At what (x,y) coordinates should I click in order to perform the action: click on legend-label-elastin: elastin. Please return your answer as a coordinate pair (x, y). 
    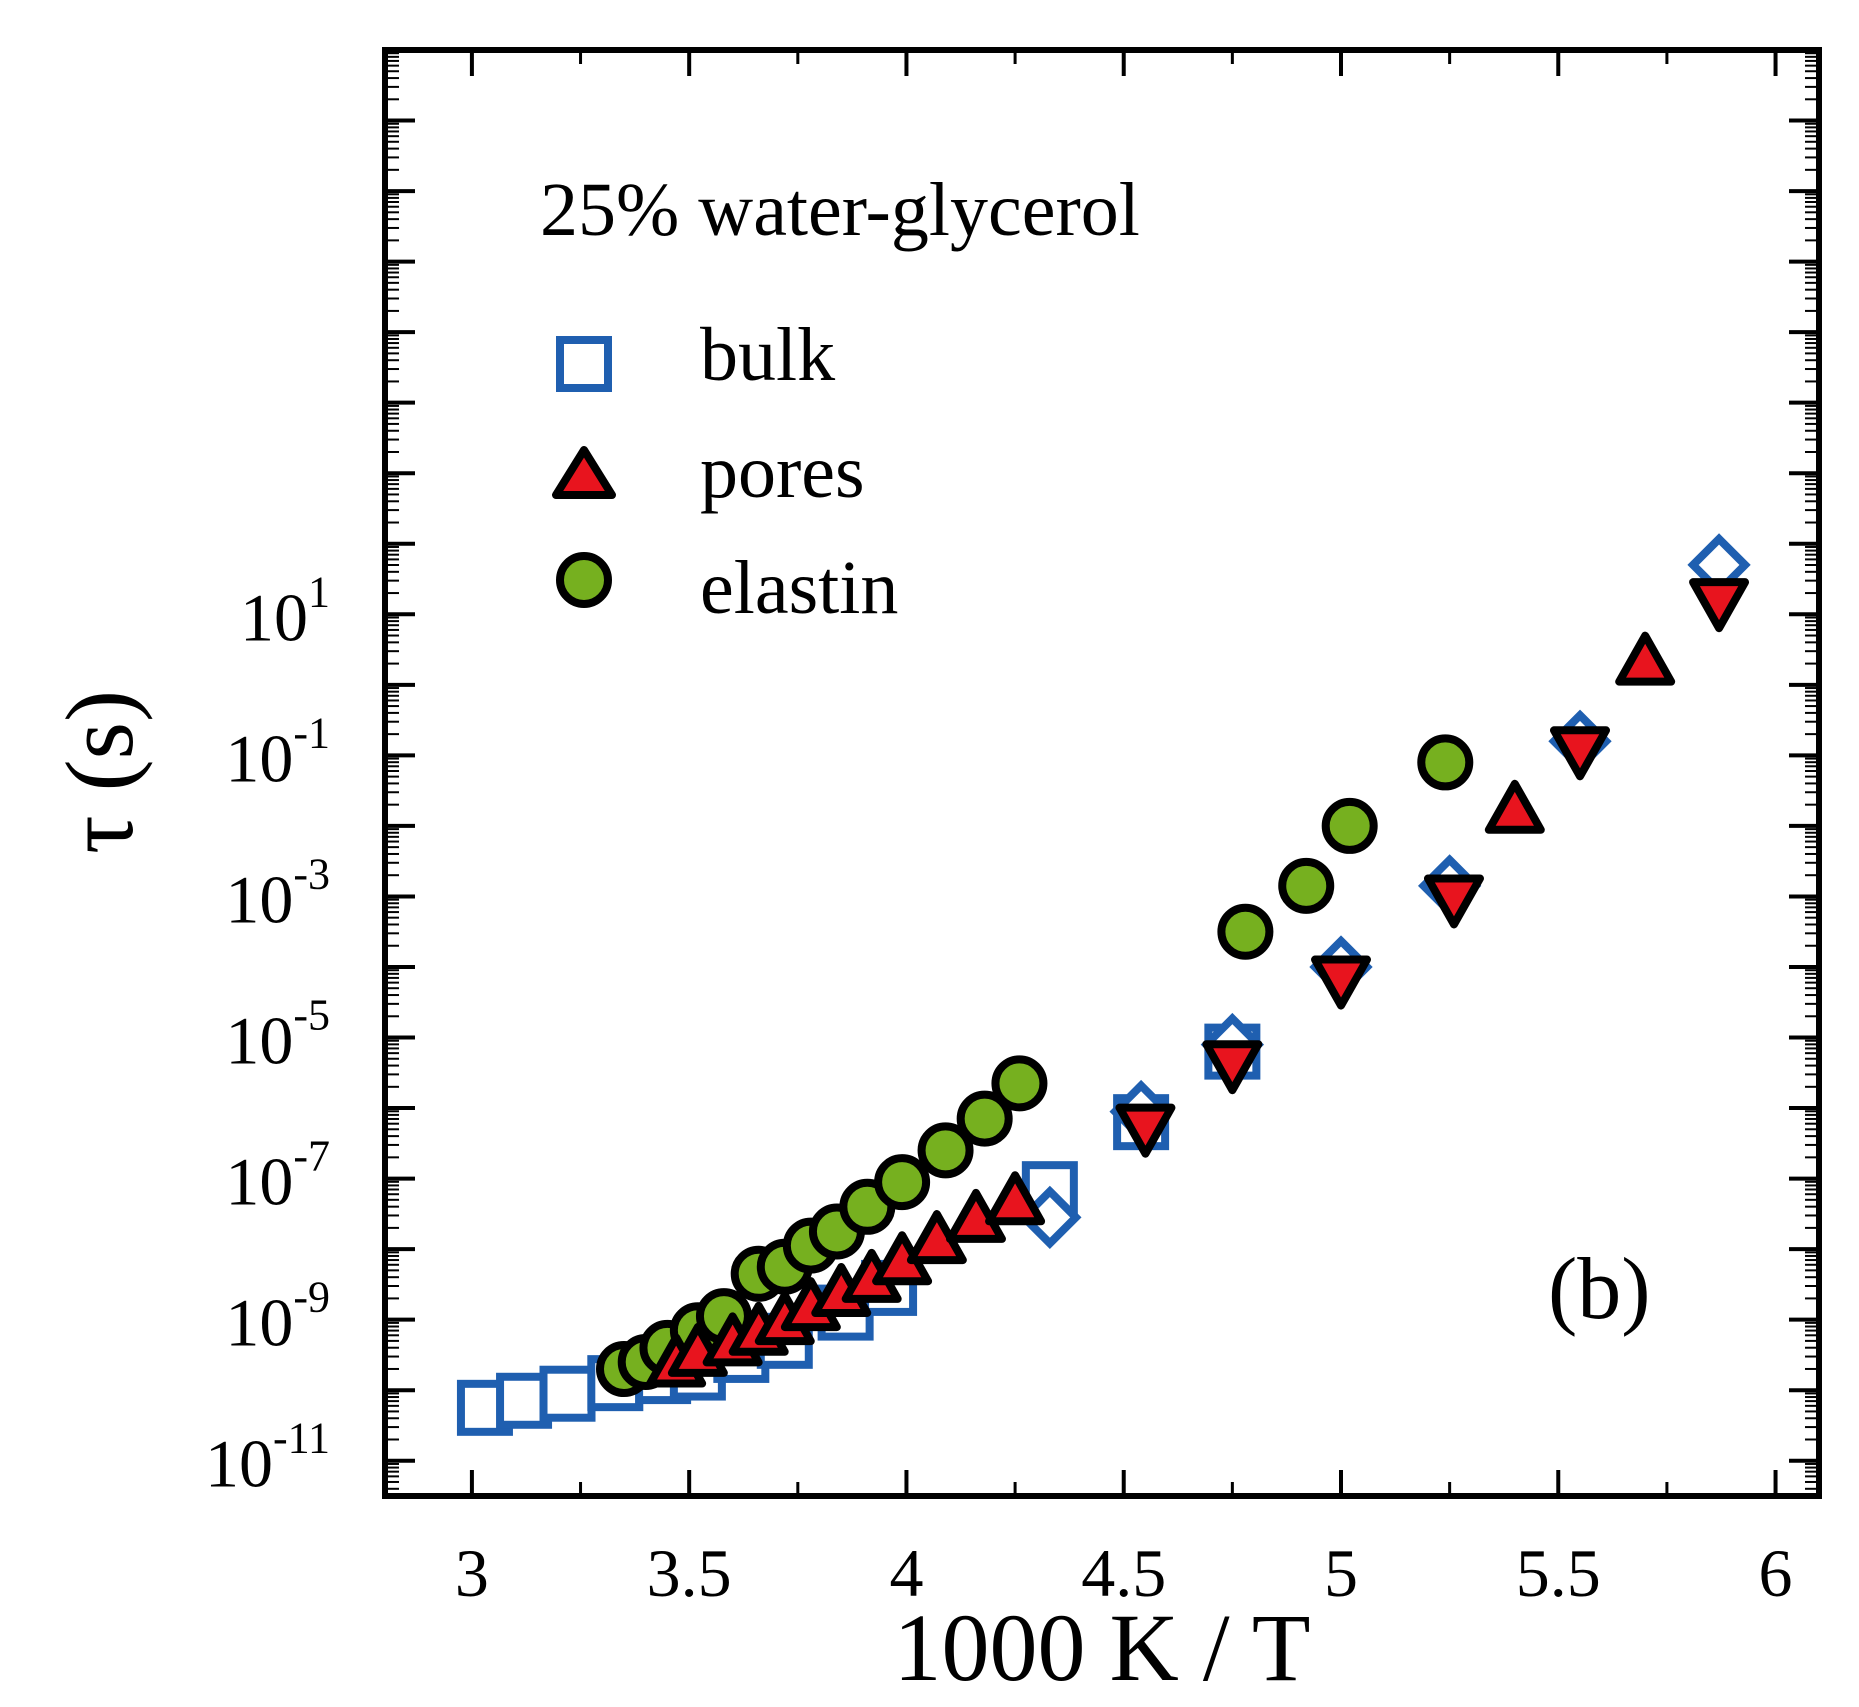
    Looking at the image, I should click on (799, 588).